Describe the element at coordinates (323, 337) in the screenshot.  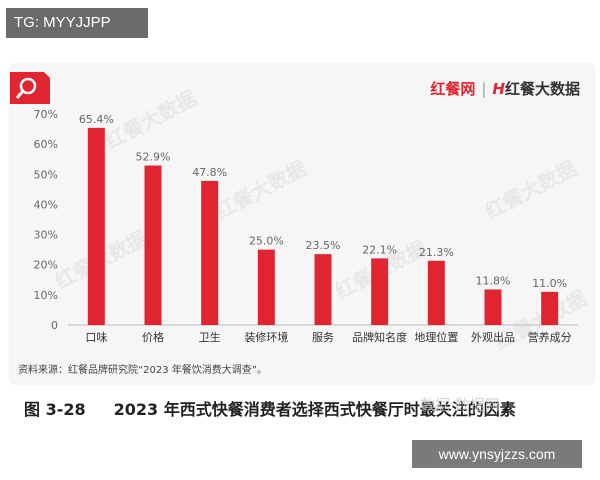
I see `x-tick-label: 服务` at that location.